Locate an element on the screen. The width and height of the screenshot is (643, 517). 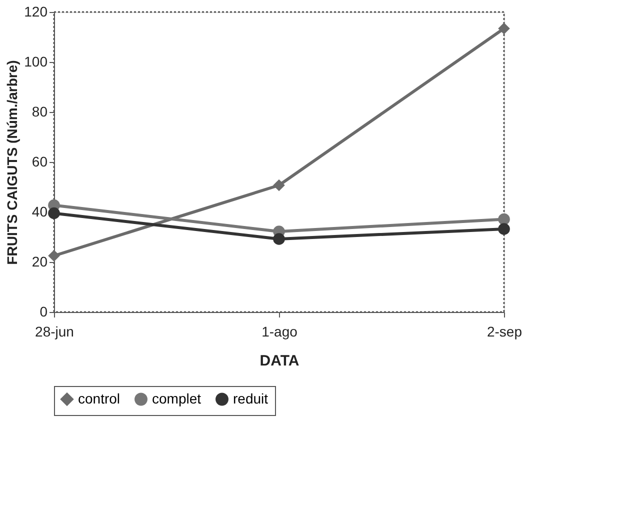
y-tick-label: 100 is located at coordinates (36, 62).